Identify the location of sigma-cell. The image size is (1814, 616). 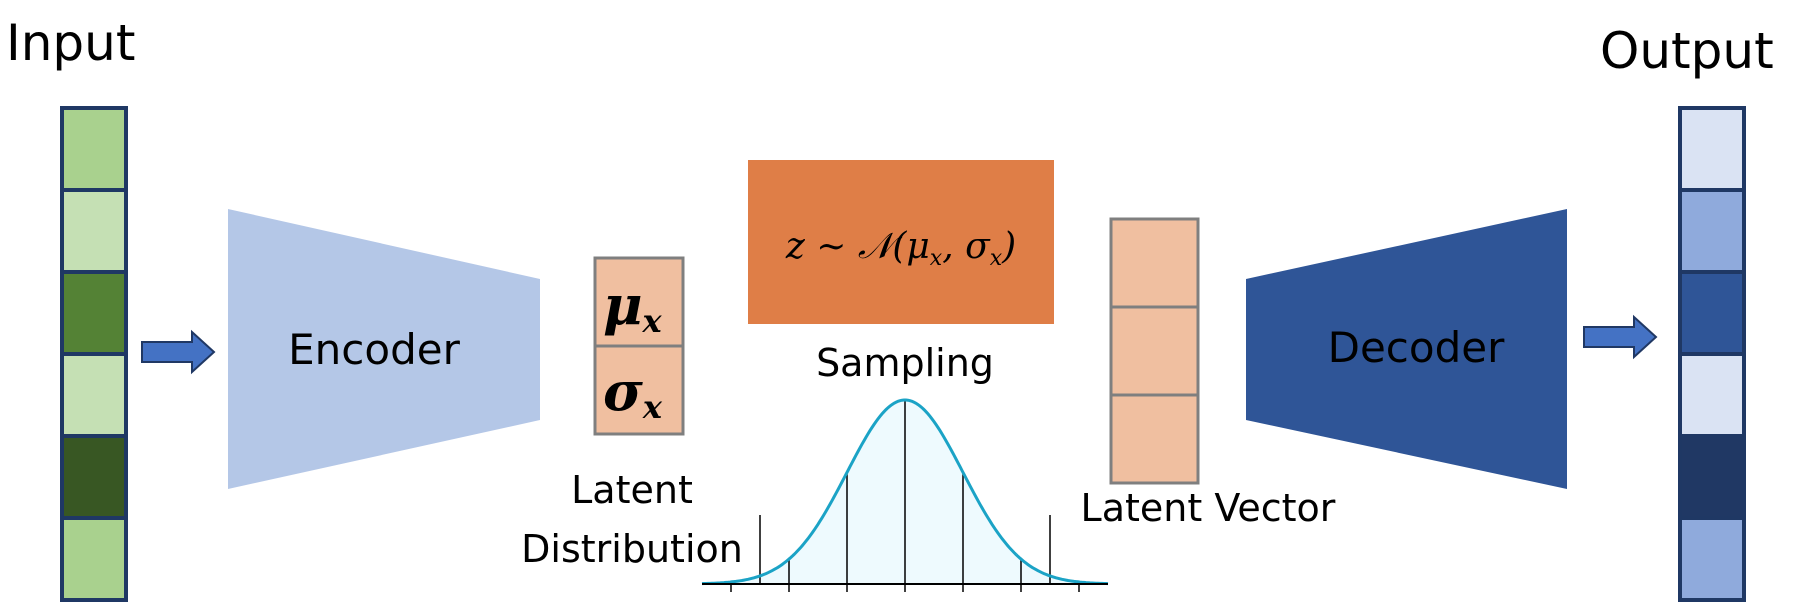
(639, 390).